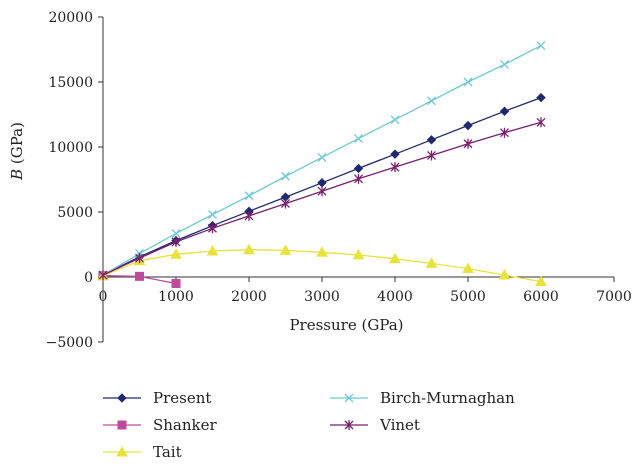  Describe the element at coordinates (70, 83) in the screenshot. I see `y-tick-label: 15000` at that location.